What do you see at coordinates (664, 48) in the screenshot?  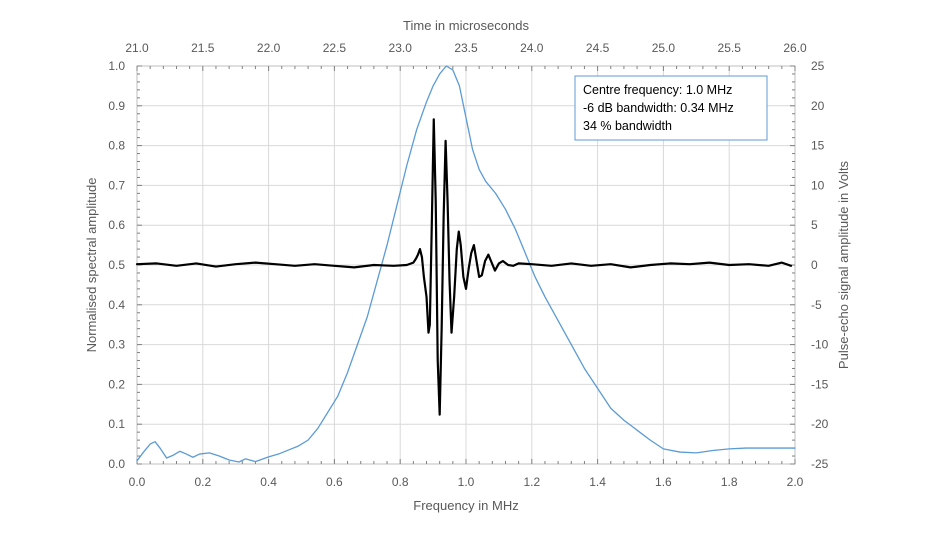 I see `x-top-tick-label: 25.0` at bounding box center [664, 48].